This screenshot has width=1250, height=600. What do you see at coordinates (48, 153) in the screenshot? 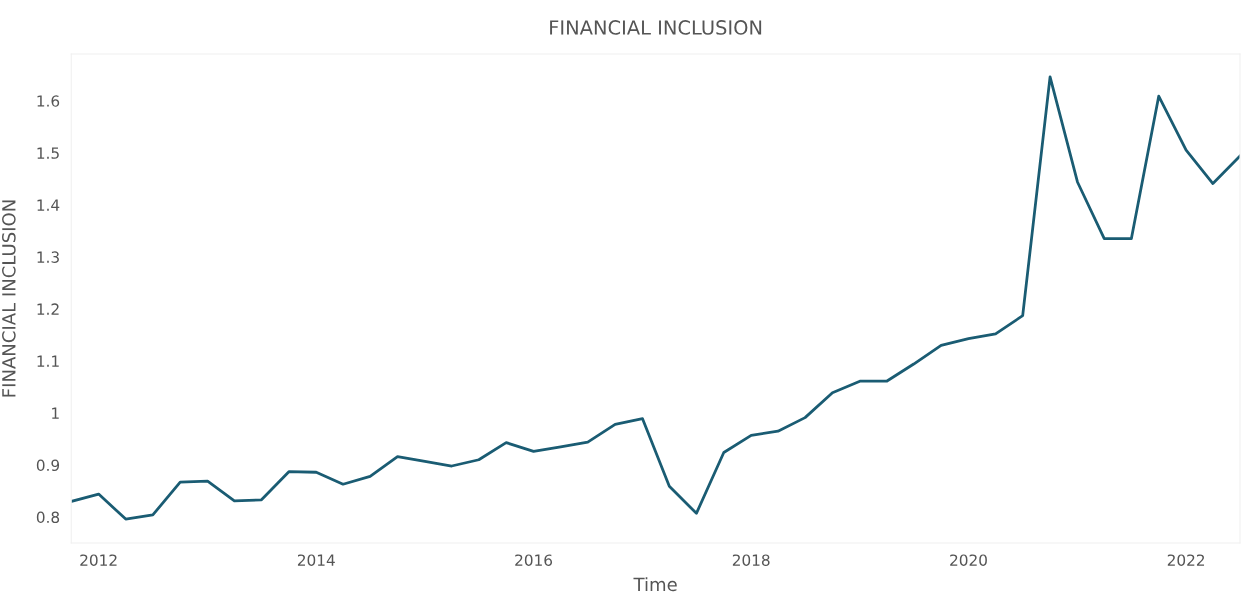
I see `y-tick-label: 1.5` at bounding box center [48, 153].